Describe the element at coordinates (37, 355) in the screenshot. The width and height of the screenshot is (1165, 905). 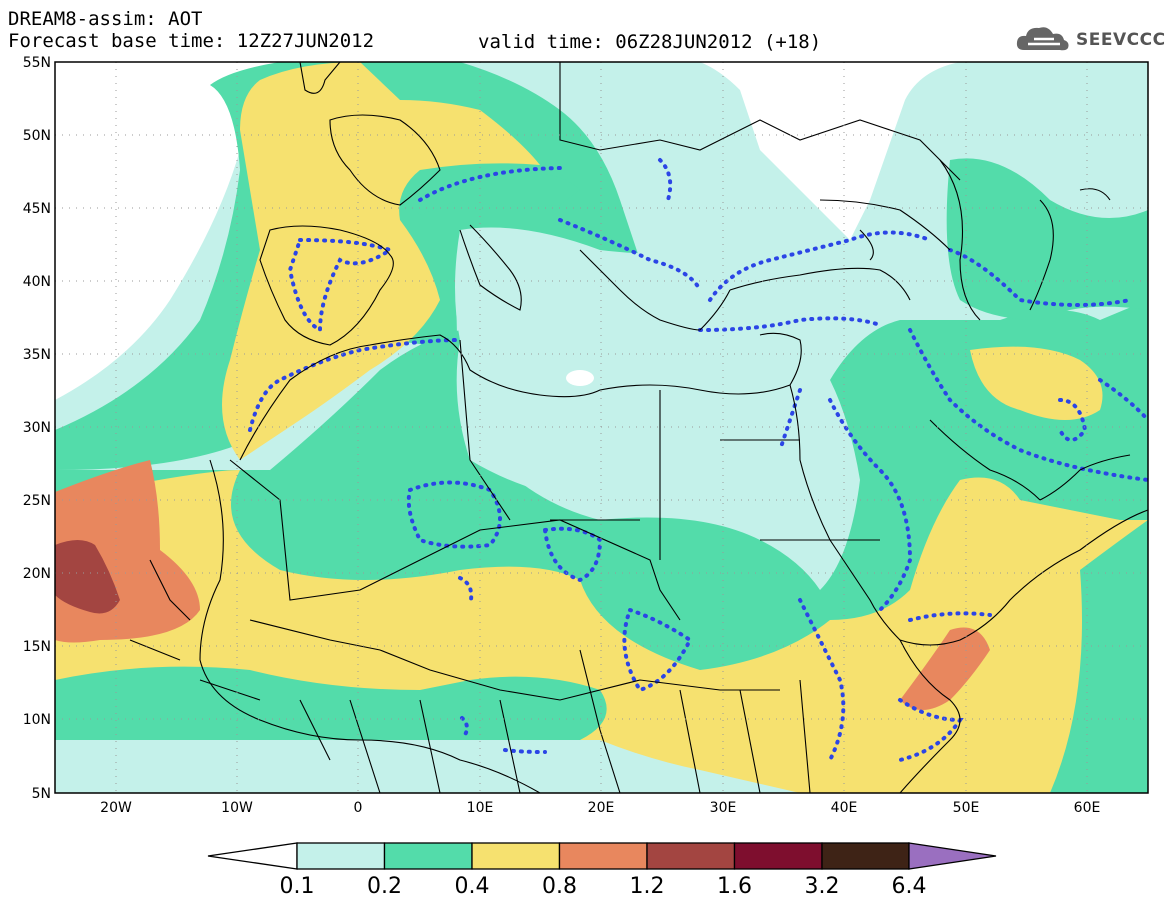
I see `lat-label-35n: 35N` at that location.